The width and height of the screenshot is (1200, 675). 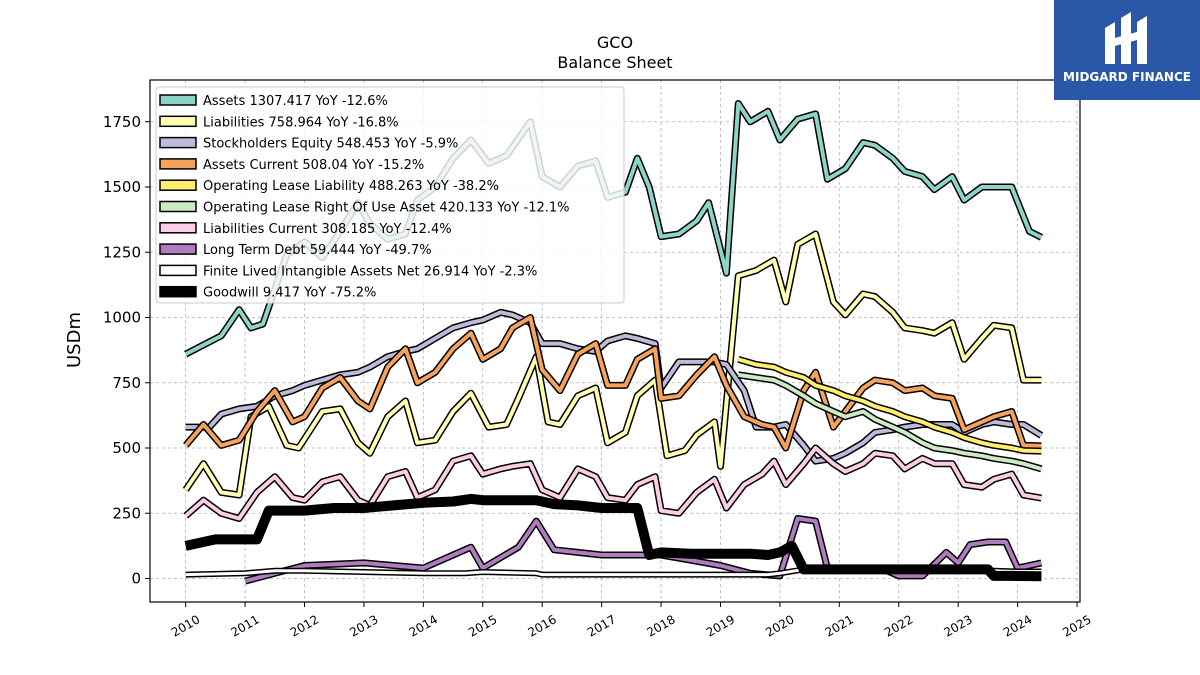 What do you see at coordinates (301, 122) in the screenshot?
I see `legend-entry: Liabilities 758.964 YoY -16.8%` at bounding box center [301, 122].